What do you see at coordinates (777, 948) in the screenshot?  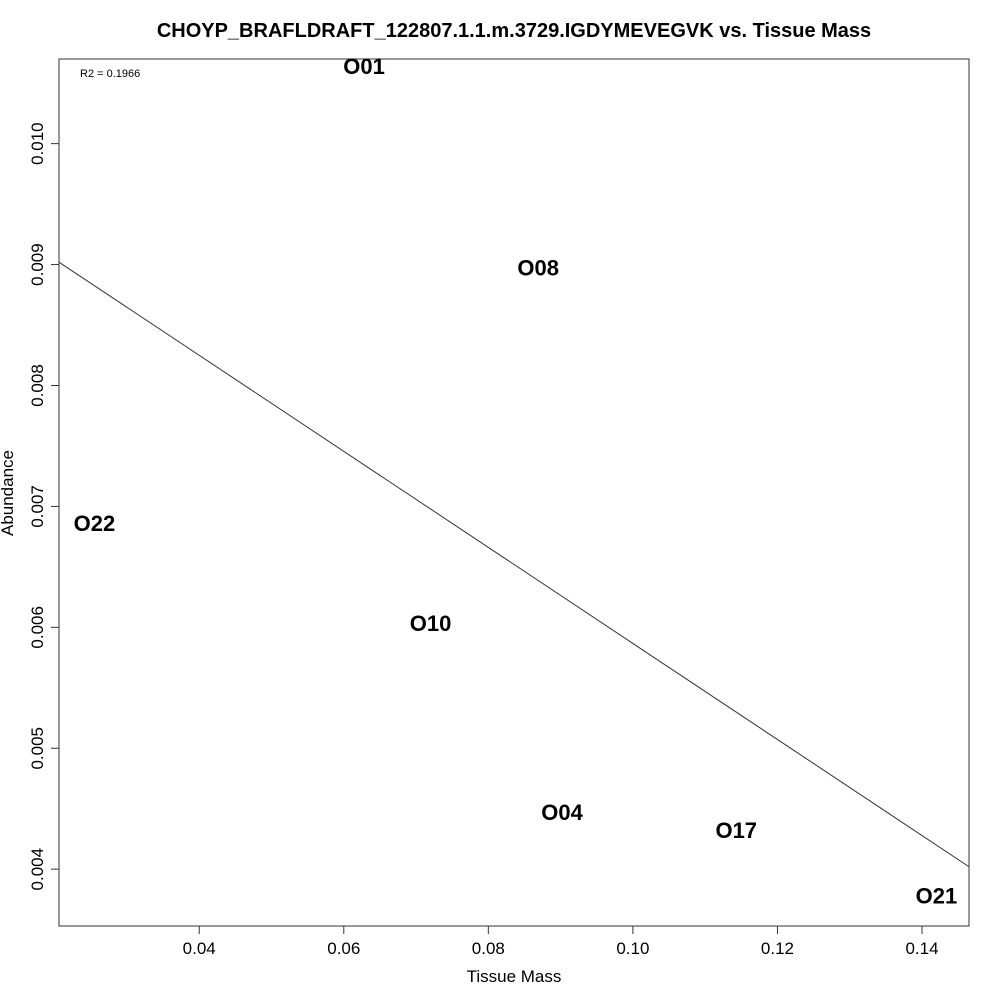 I see `x-tick-label: 0.12` at bounding box center [777, 948].